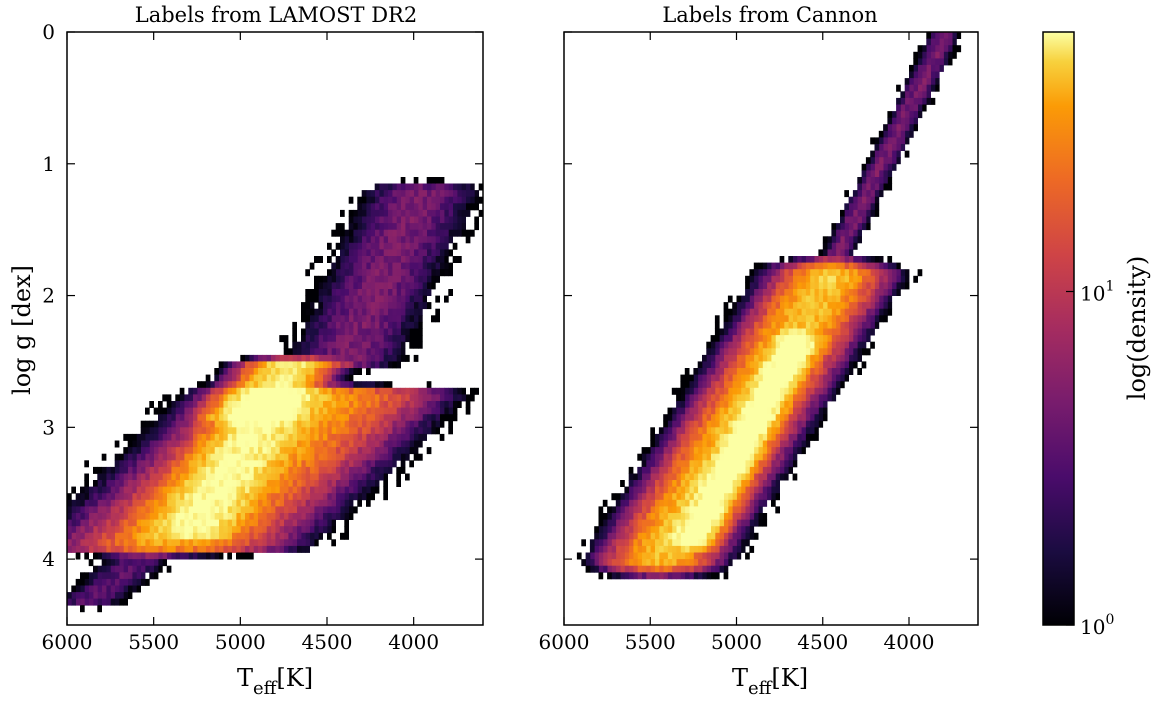  I want to click on y-tick-label: 2, so click(48, 296).